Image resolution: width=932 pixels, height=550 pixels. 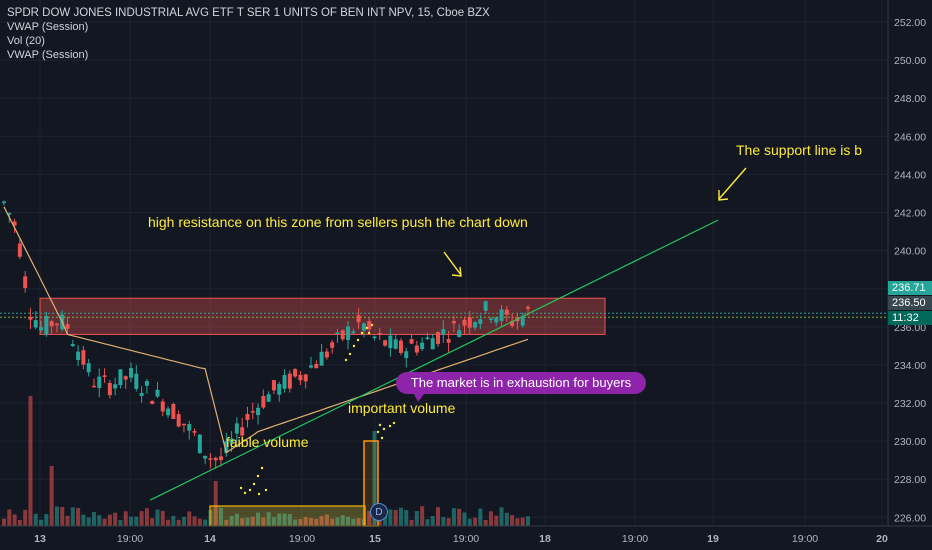 What do you see at coordinates (48, 55) in the screenshot?
I see `indicator-vwap-2: VWAP (Session)` at bounding box center [48, 55].